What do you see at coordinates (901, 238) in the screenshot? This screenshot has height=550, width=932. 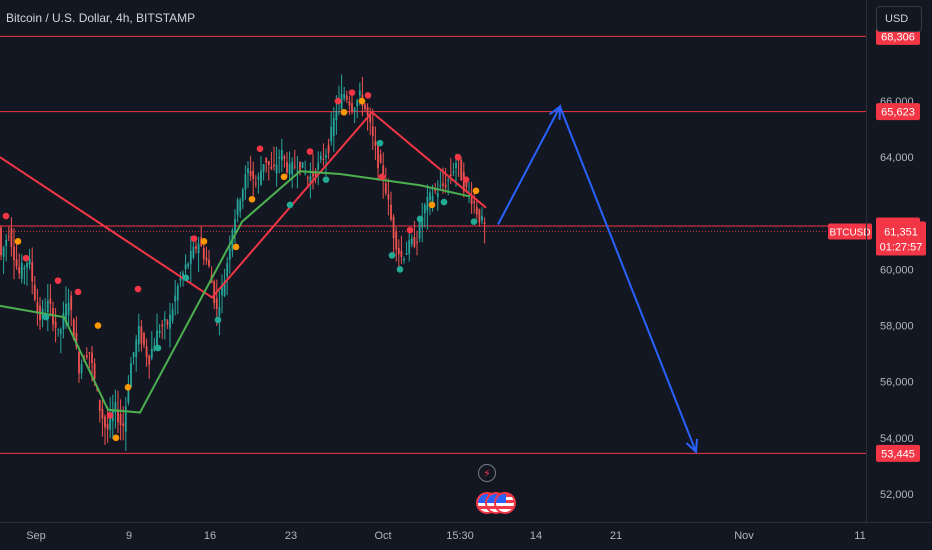 I see `current-price-label-bg` at bounding box center [901, 238].